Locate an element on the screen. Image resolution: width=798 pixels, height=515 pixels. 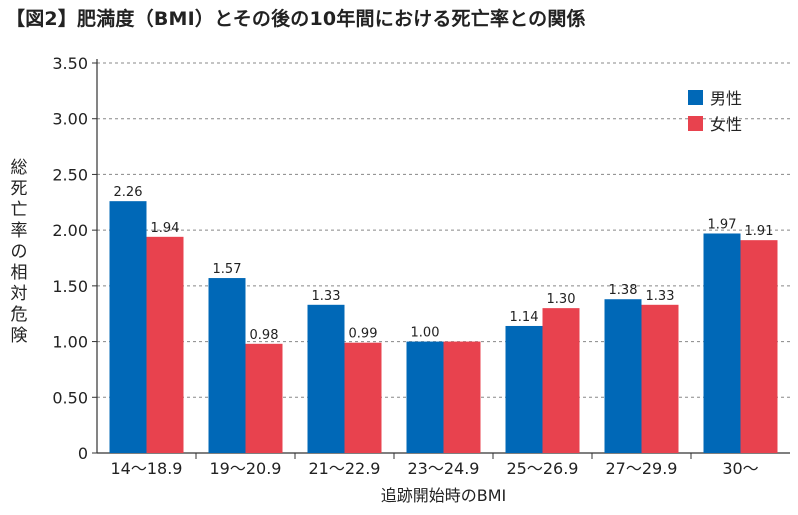
data-label: 1.91 is located at coordinates (759, 231).